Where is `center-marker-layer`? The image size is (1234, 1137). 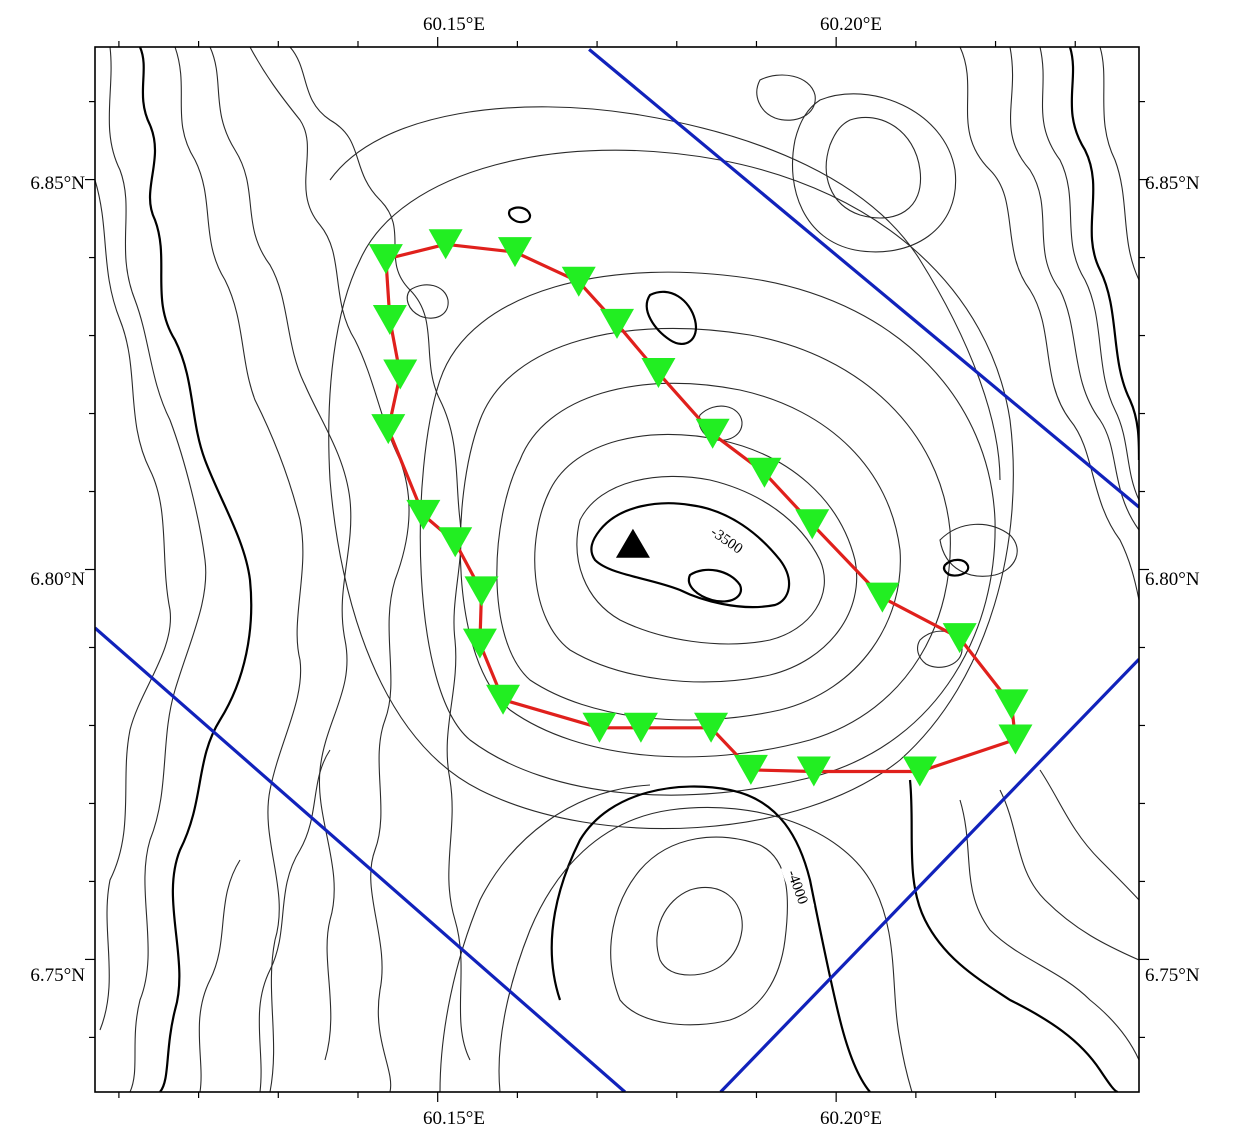
center-marker-layer is located at coordinates (632, 543).